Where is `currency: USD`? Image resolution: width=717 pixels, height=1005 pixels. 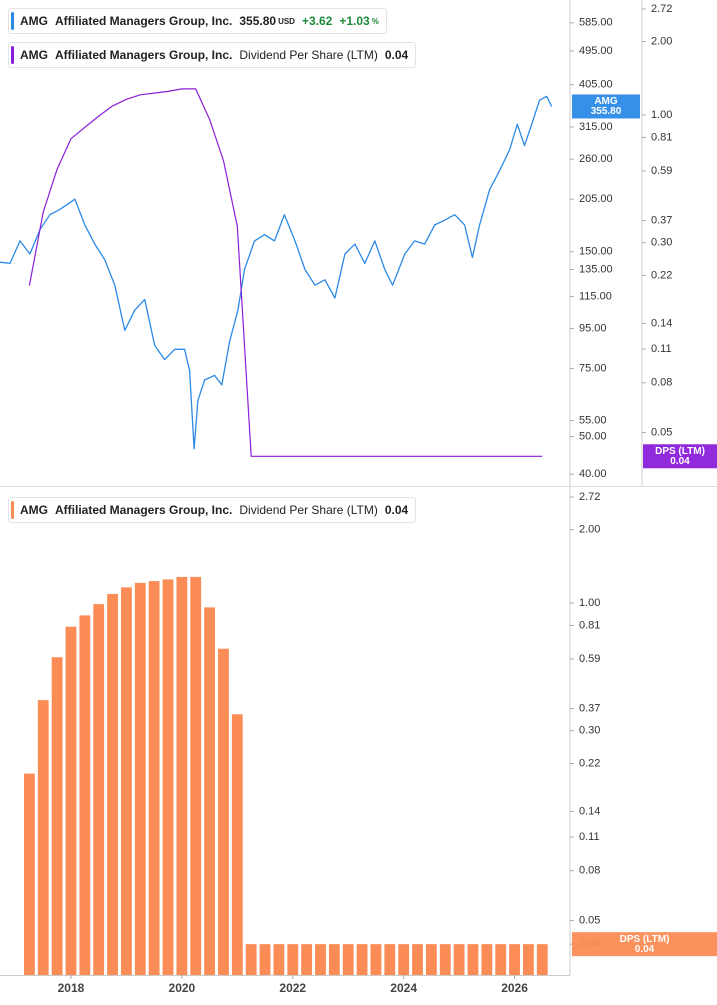 currency: USD is located at coordinates (286, 21).